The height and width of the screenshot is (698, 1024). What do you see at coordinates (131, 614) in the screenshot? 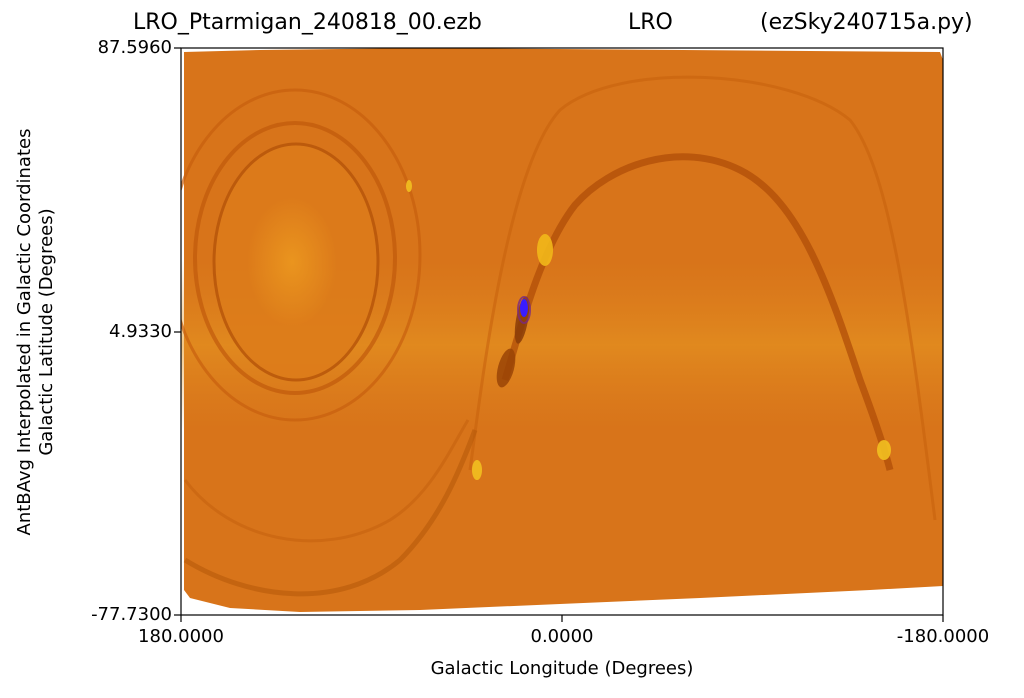
I see `y-tick-label-bottom: -77.7300` at bounding box center [131, 614].